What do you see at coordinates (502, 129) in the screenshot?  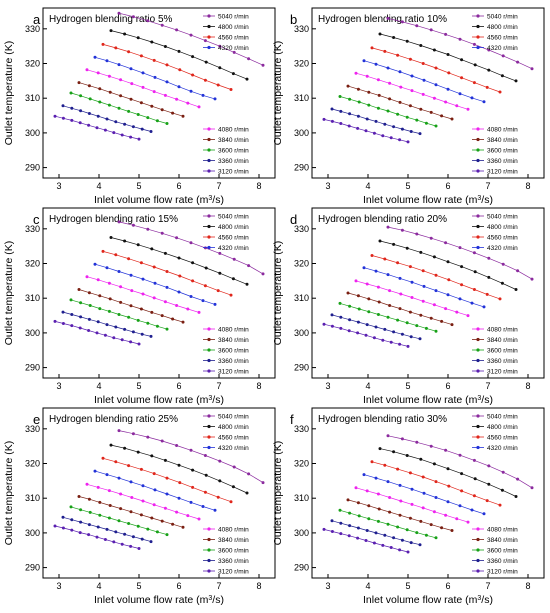 I see `legend-label: 4080 r/min` at bounding box center [502, 129].